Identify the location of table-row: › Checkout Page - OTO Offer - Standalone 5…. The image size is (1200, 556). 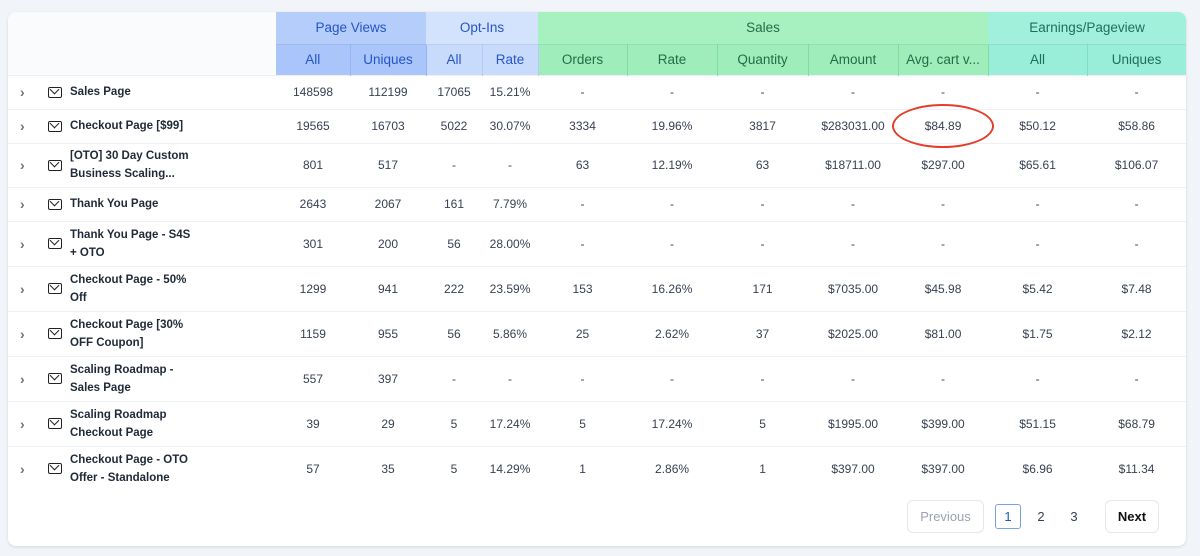
(597, 468).